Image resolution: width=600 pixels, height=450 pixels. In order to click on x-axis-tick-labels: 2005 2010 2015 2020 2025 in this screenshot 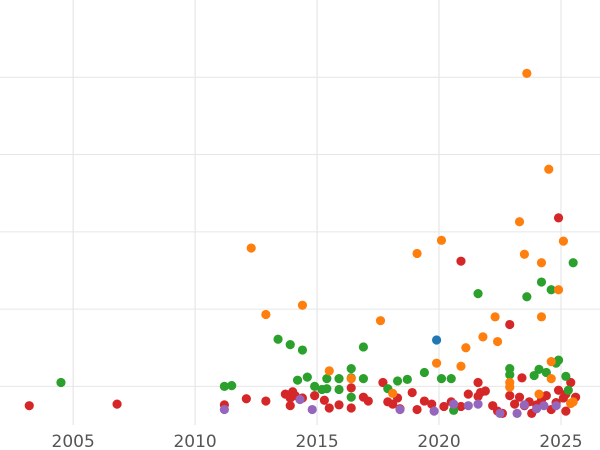, I will do `click(317, 441)`.